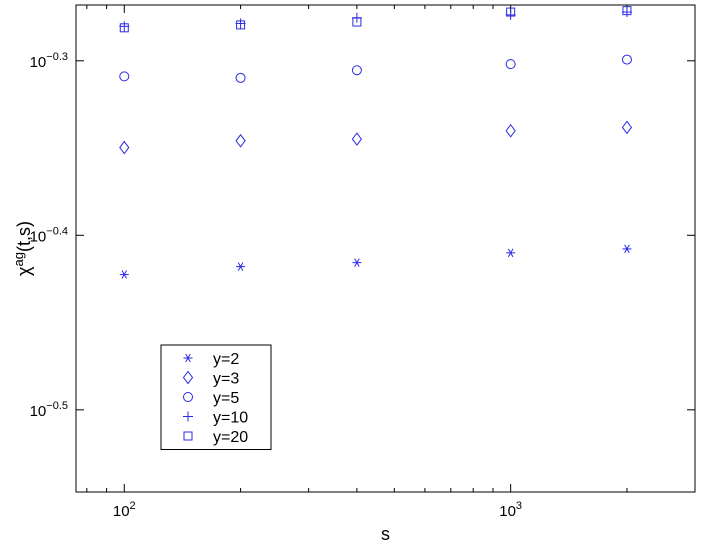  Describe the element at coordinates (188, 416) in the screenshot. I see `legend-marker-plus` at that location.